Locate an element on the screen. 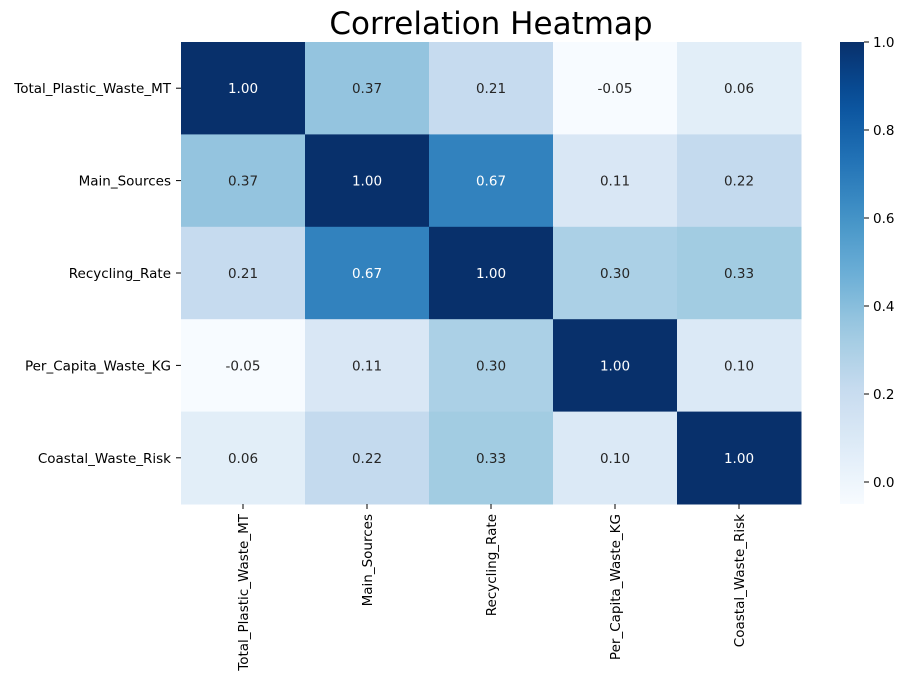  chart-title: Correlation Heatmap is located at coordinates (490, 24).